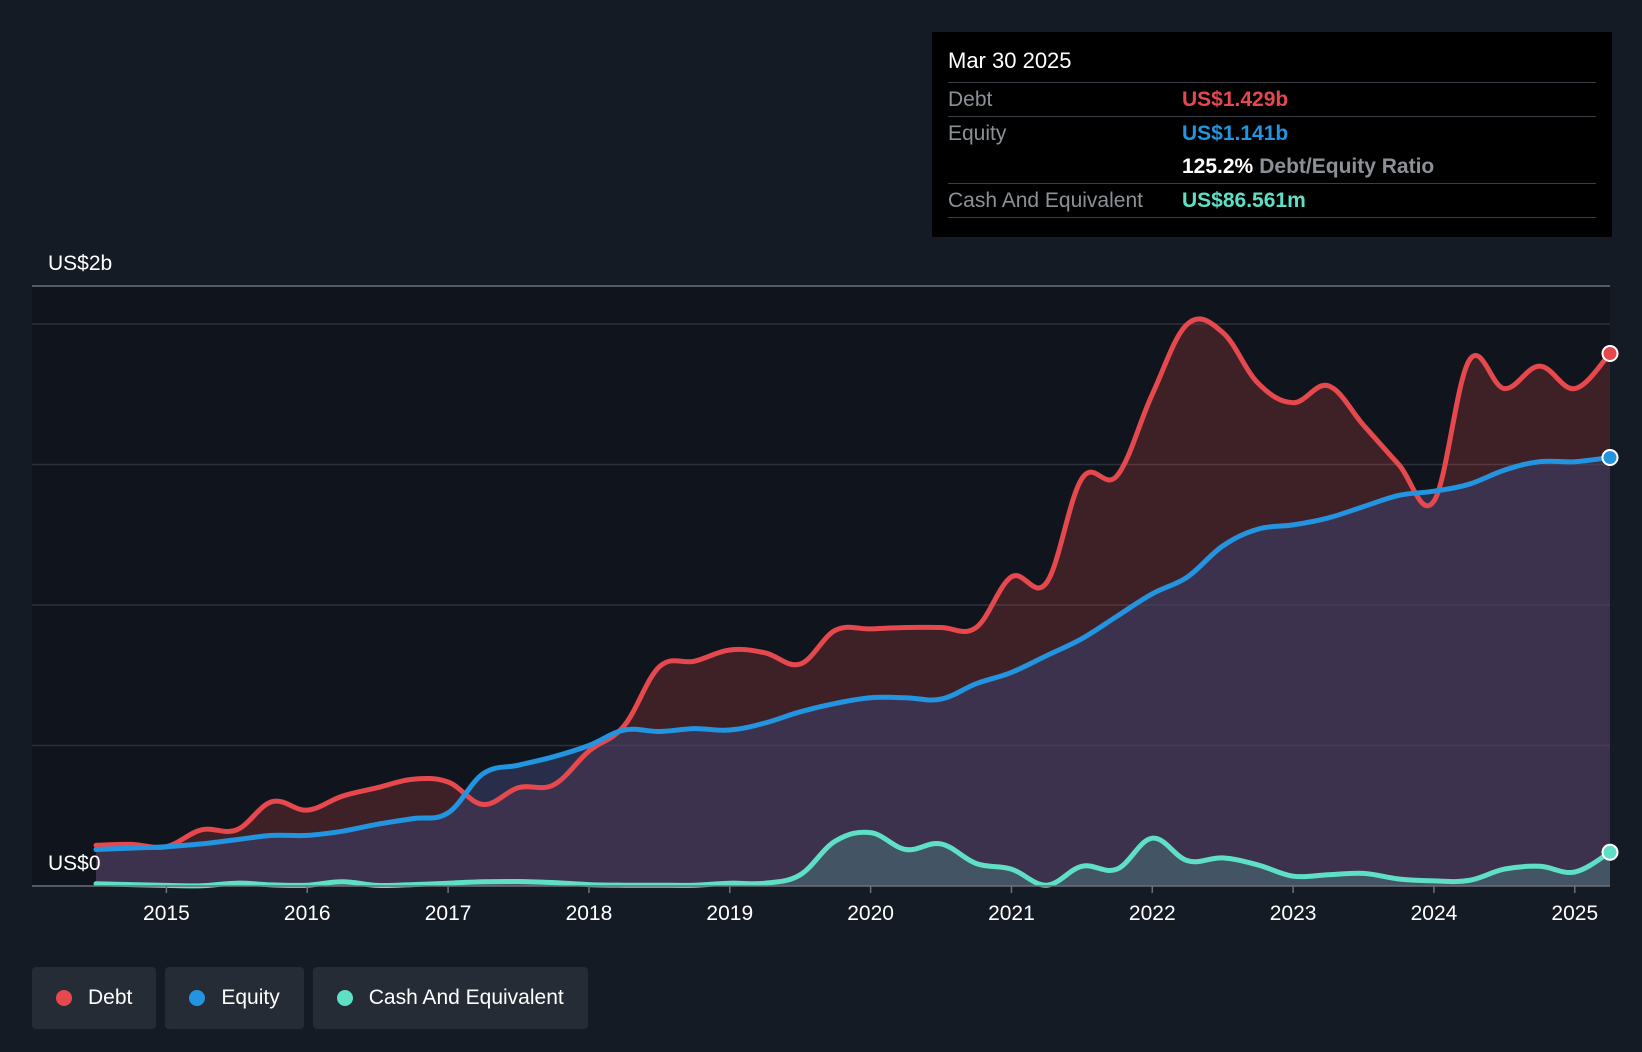 The image size is (1642, 1052). What do you see at coordinates (1610, 354) in the screenshot?
I see `debt-end-marker` at bounding box center [1610, 354].